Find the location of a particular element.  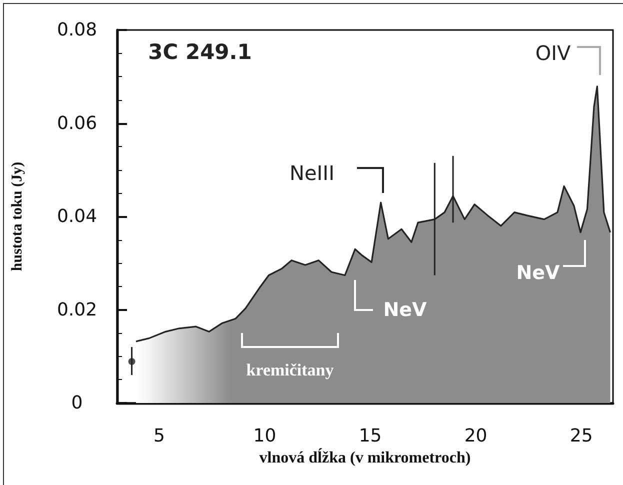

x-axis-title: vlnová dĺžka (v mikrometroch) is located at coordinates (365, 456).